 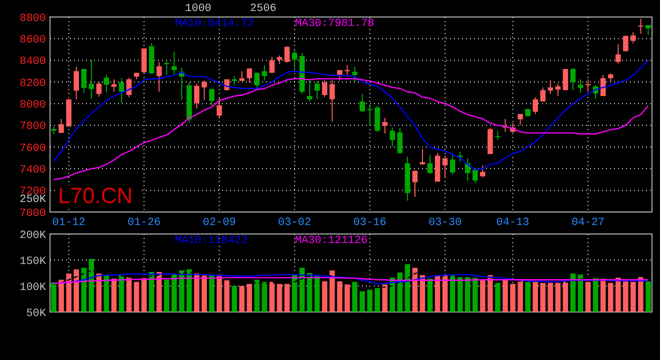 What do you see at coordinates (33, 127) in the screenshot?
I see `y-tick-label: 7800` at bounding box center [33, 127].